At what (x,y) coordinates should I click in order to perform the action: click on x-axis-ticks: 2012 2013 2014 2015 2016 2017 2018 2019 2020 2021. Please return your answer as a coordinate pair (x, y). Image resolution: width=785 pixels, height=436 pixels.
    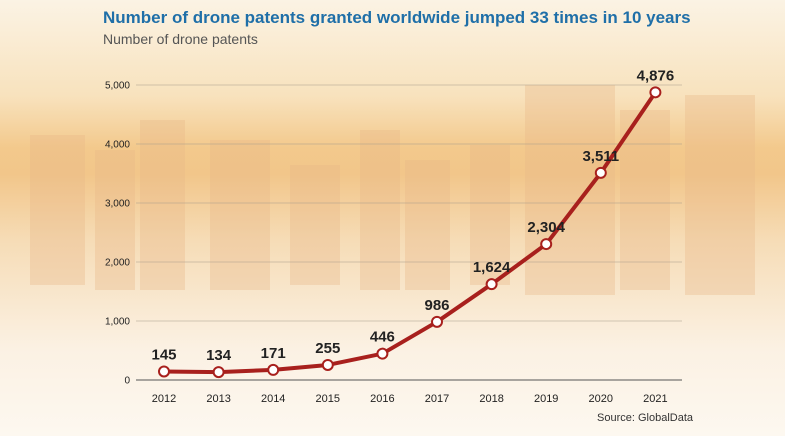
    Looking at the image, I should click on (410, 399).